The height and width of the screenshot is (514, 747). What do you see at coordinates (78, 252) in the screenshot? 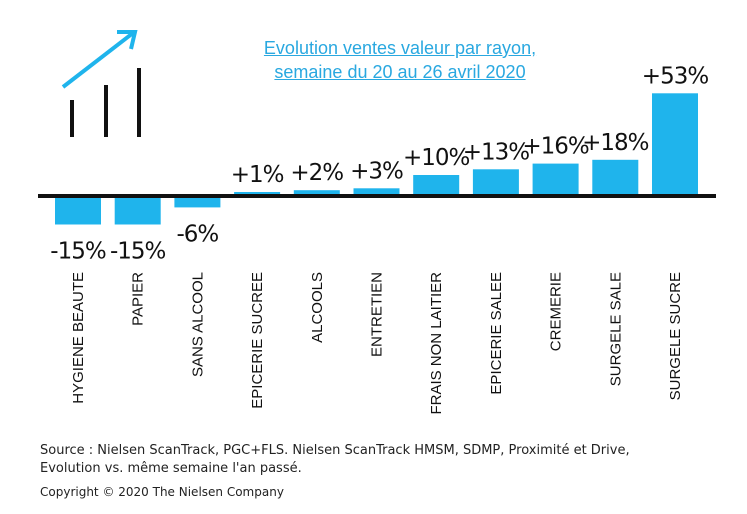
I see `value-label-hygiene-beaute: -15%` at bounding box center [78, 252].